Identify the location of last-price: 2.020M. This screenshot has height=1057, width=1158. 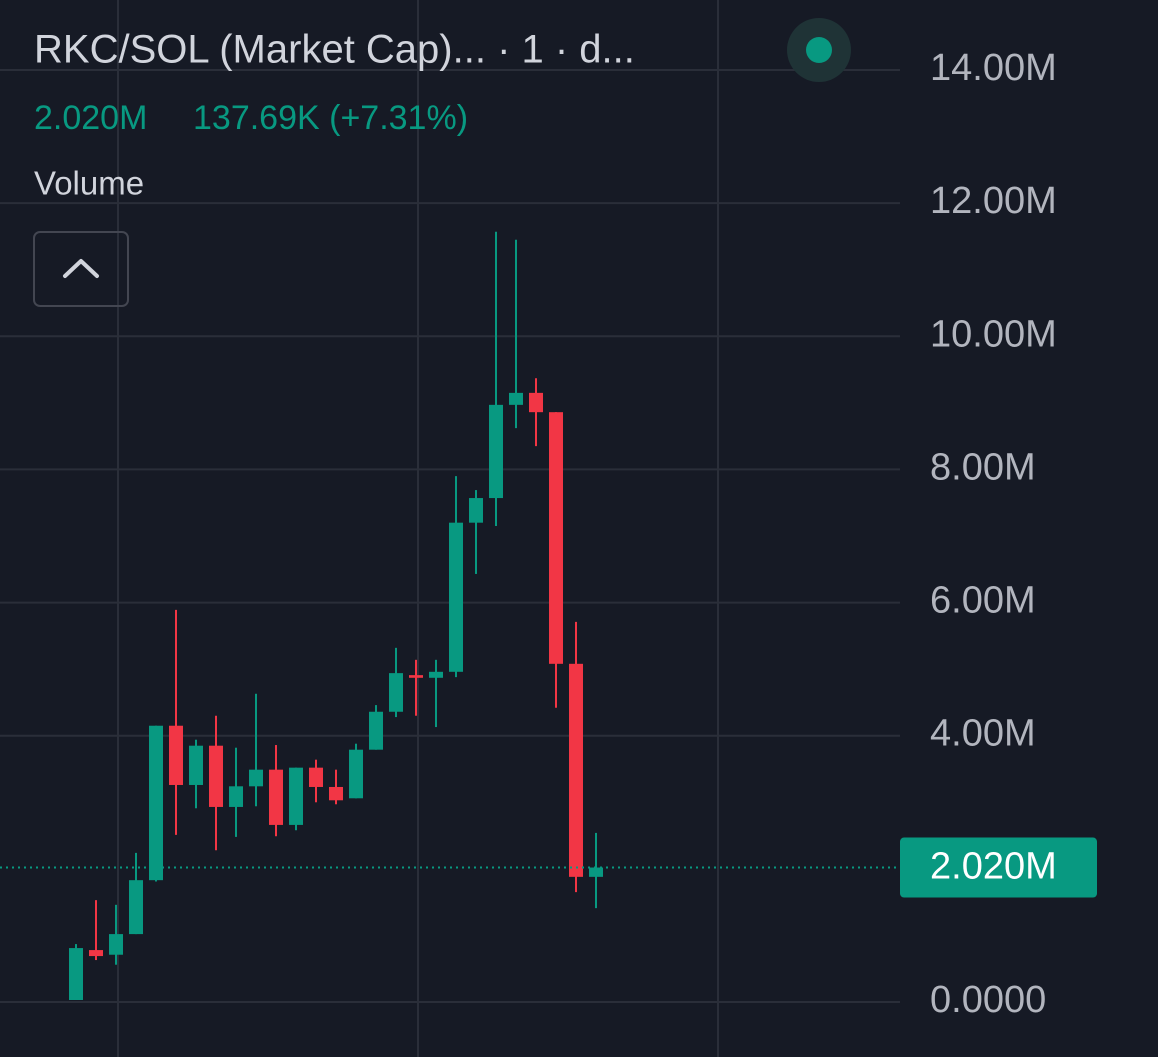
(90, 118).